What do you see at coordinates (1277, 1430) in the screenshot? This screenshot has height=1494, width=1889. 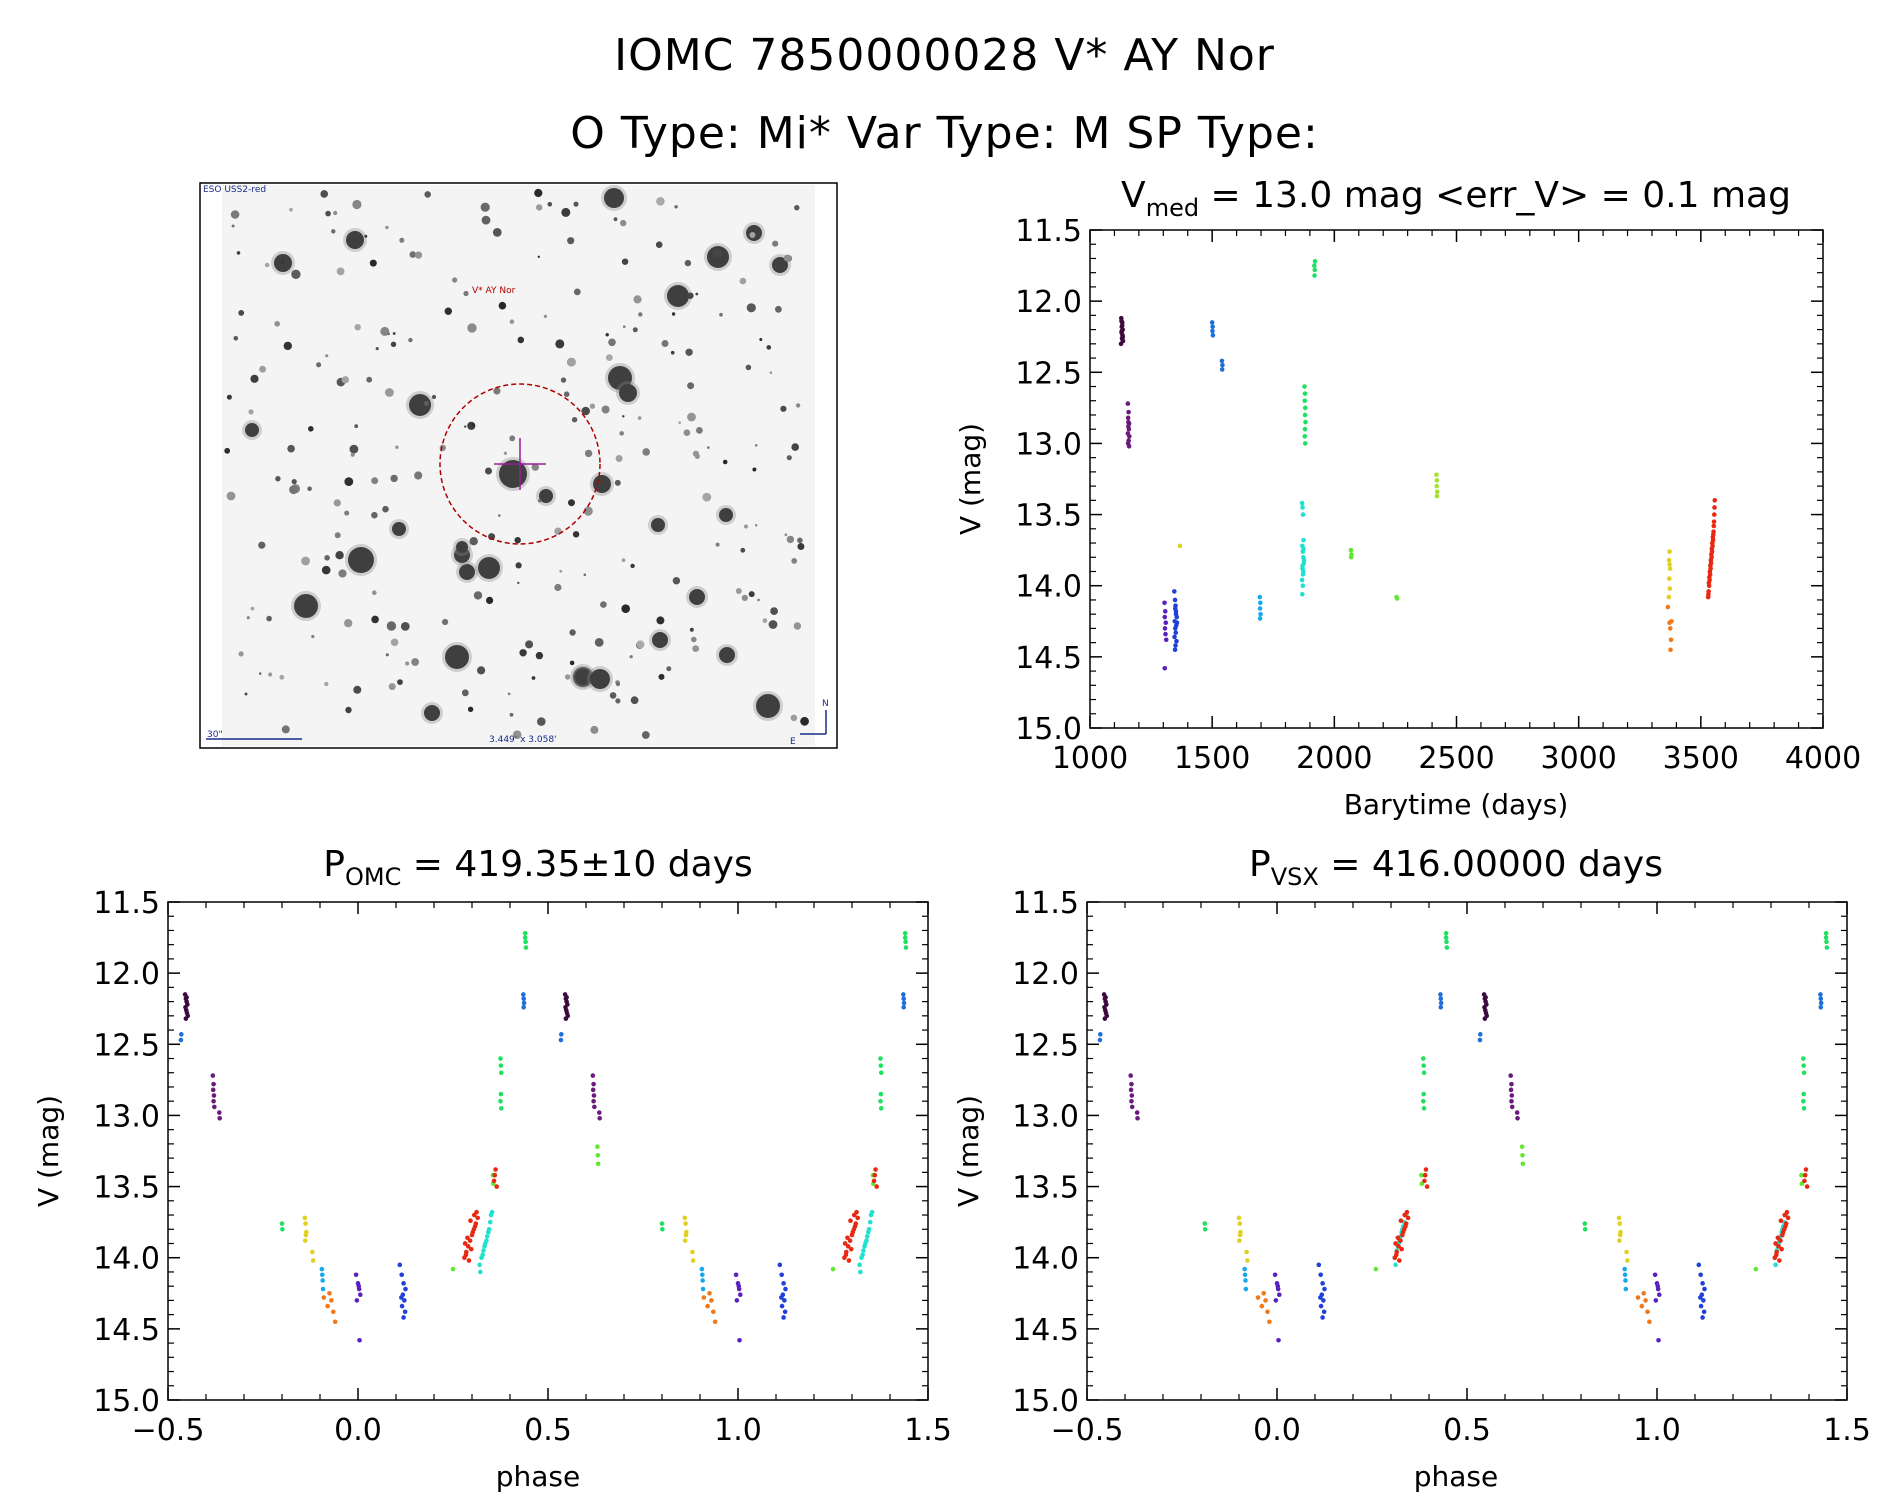 I see `x-tick-label: 0.0` at bounding box center [1277, 1430].